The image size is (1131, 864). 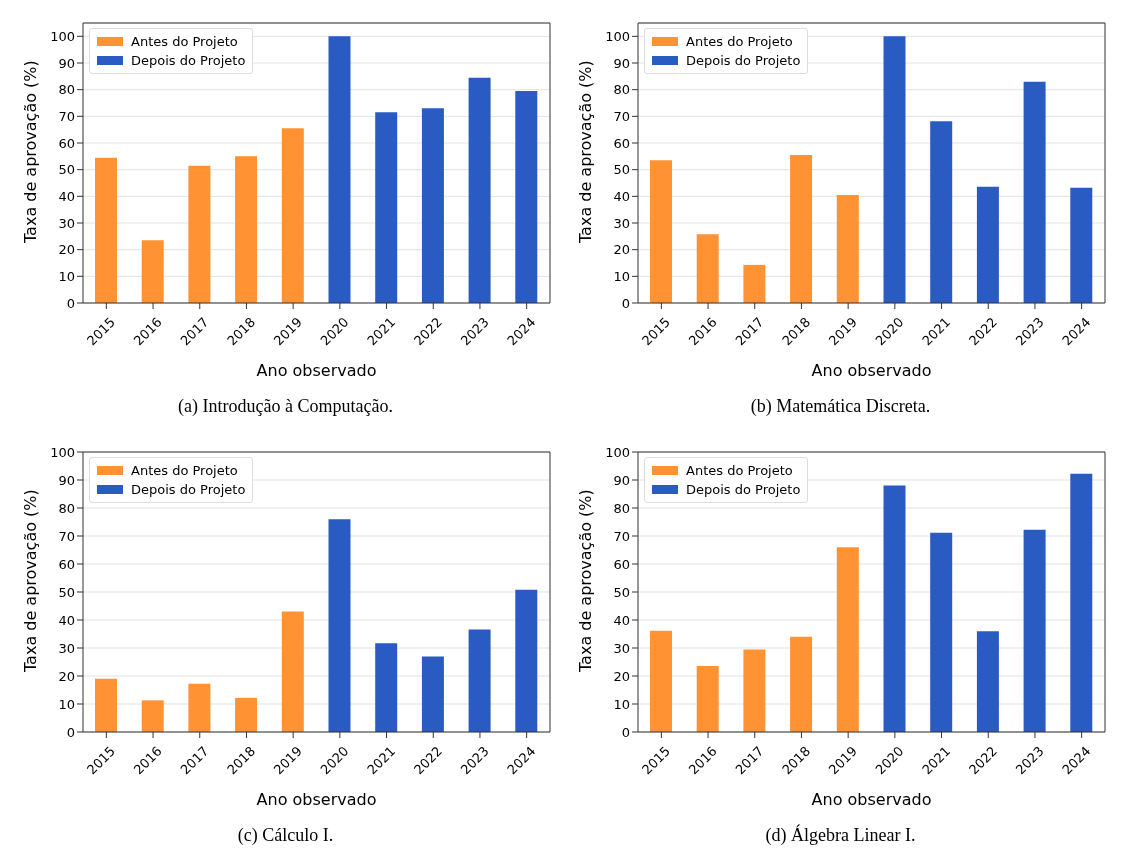 What do you see at coordinates (285, 406) in the screenshot?
I see `text: (a) Introdução à Computação.` at bounding box center [285, 406].